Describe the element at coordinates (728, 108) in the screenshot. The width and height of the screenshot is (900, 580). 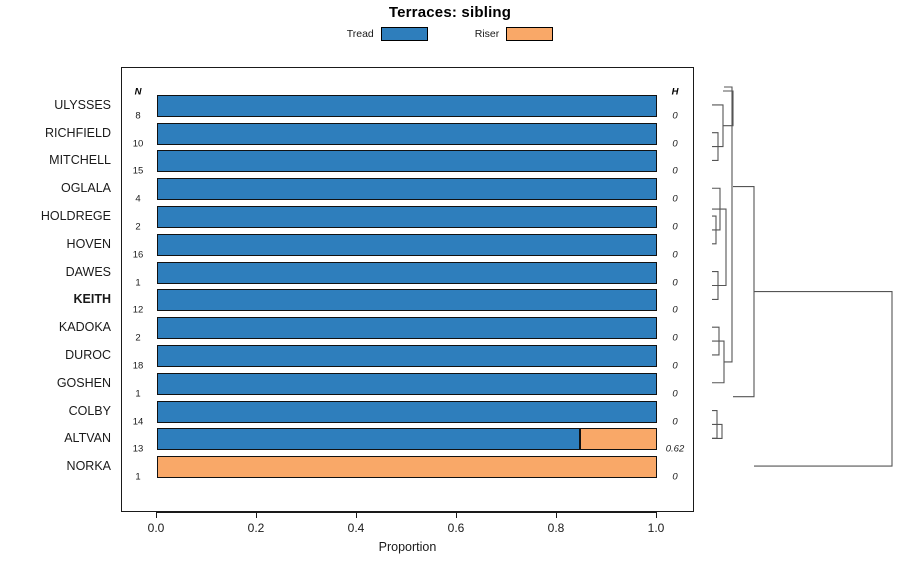
I see `dendrogram-link-ab` at that location.